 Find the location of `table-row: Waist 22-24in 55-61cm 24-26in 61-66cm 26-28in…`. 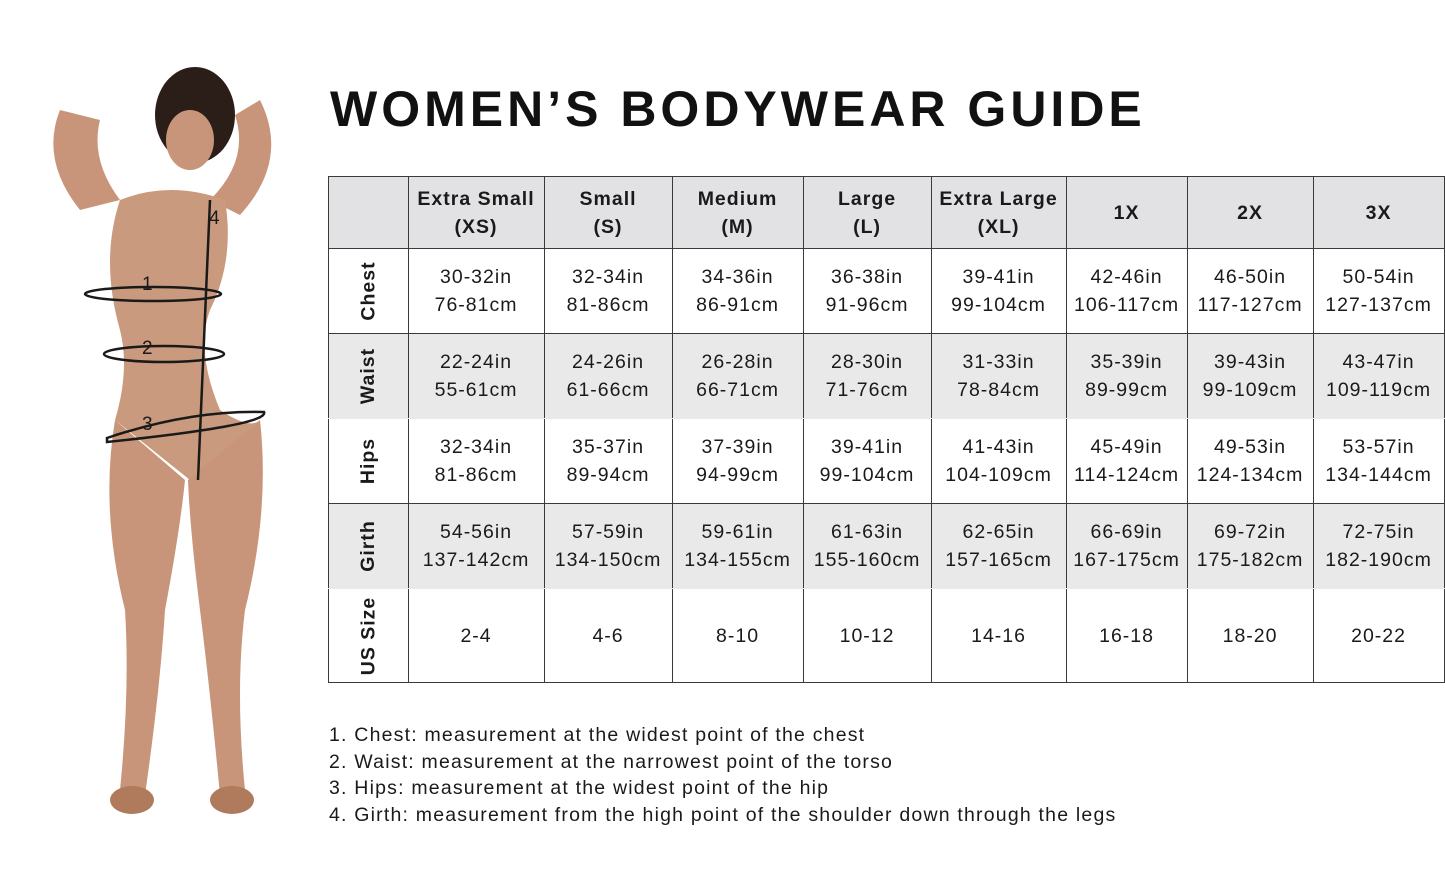

table-row: Waist 22-24in 55-61cm 24-26in 61-66cm 26-28in… is located at coordinates (886, 376).